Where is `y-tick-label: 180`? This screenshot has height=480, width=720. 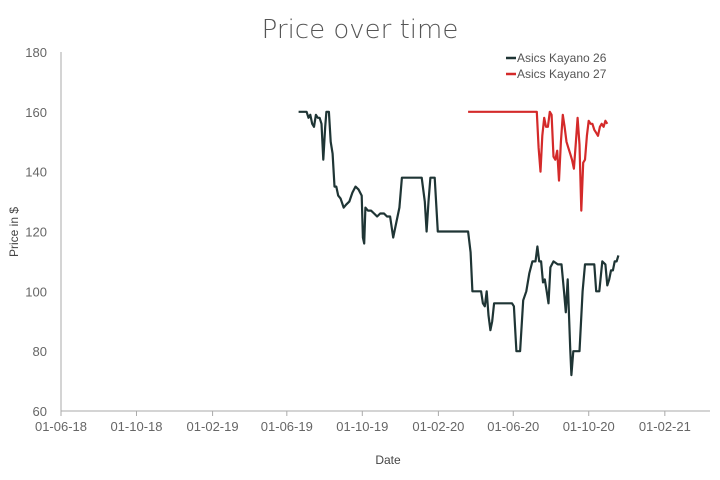 y-tick-label: 180 is located at coordinates (36, 52).